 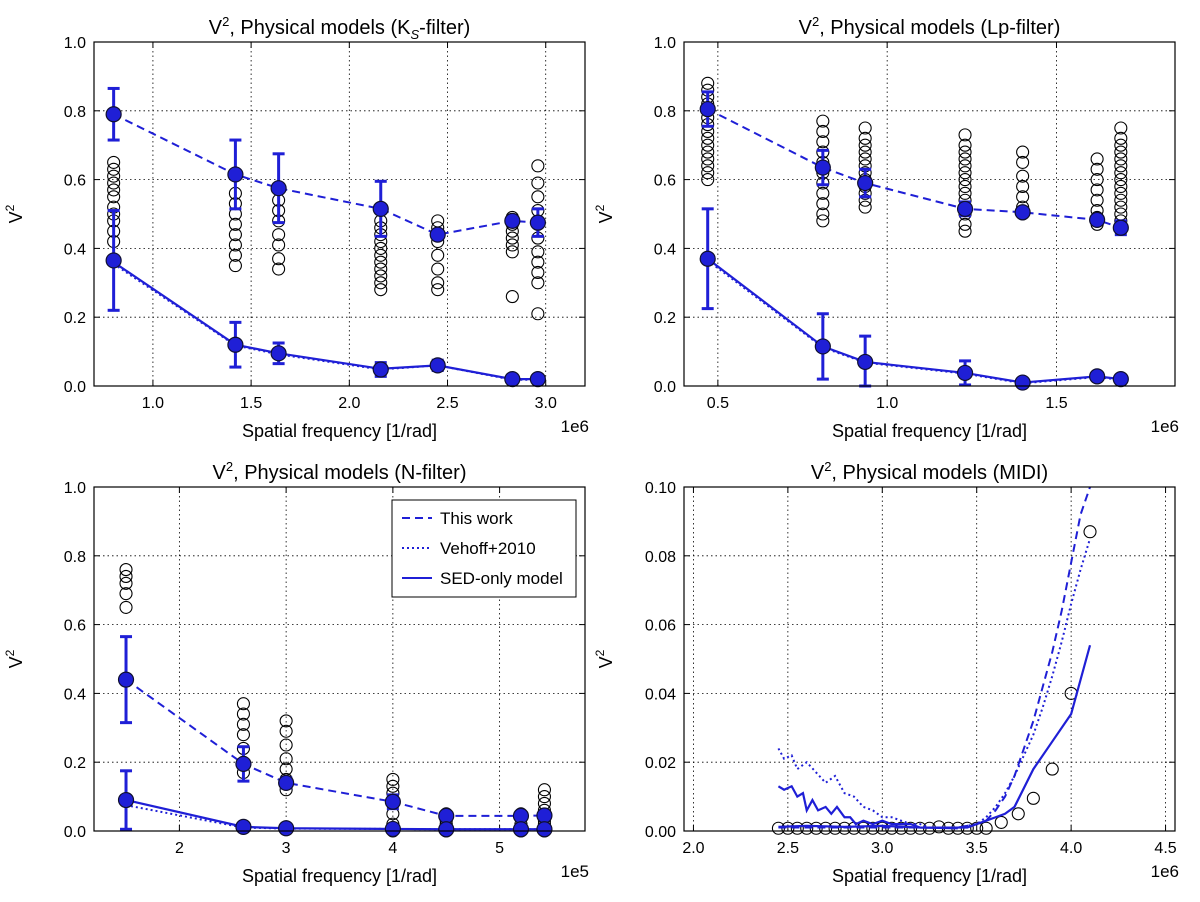 I want to click on series-line-dashed, so click(x=914, y=168).